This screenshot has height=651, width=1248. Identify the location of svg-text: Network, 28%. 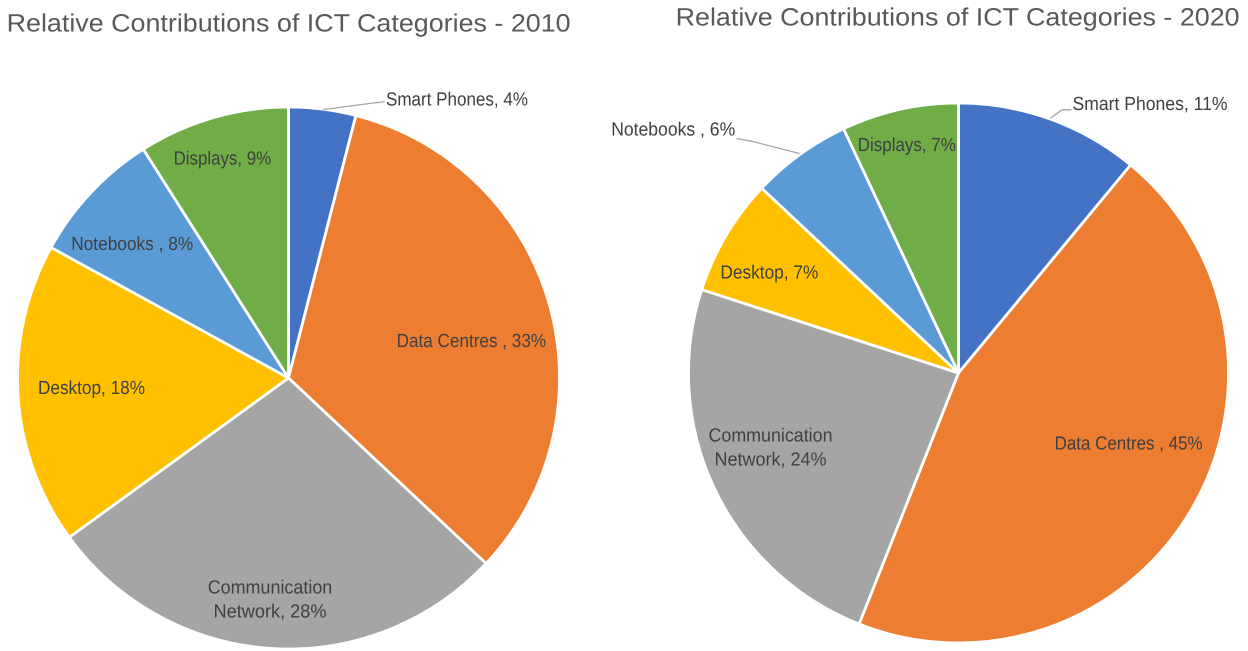
(270, 611).